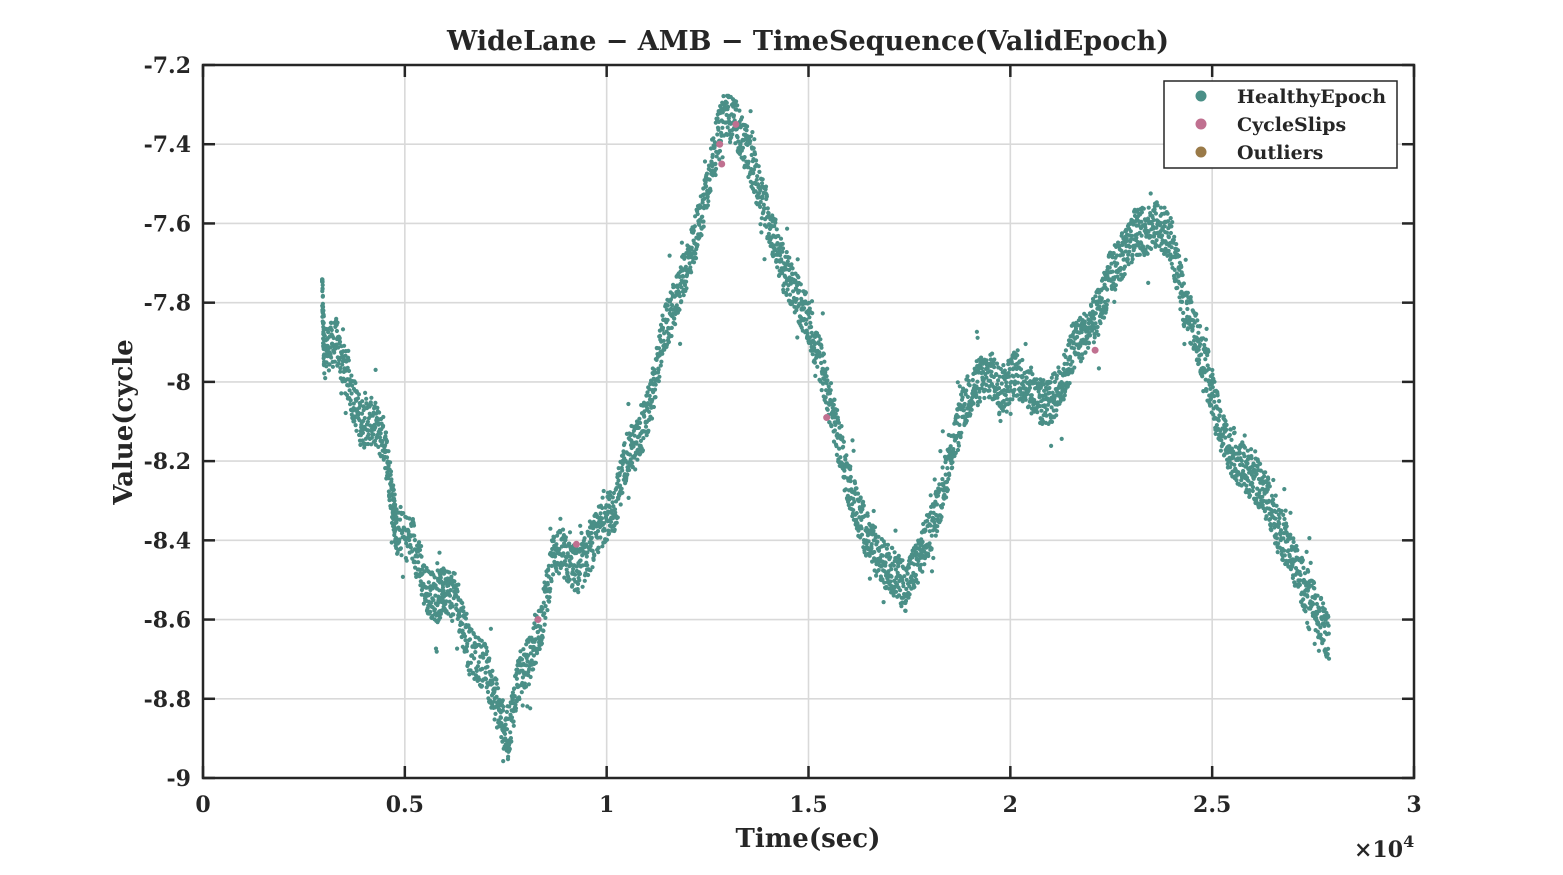  I want to click on x-tick-label: 3, so click(1413, 805).